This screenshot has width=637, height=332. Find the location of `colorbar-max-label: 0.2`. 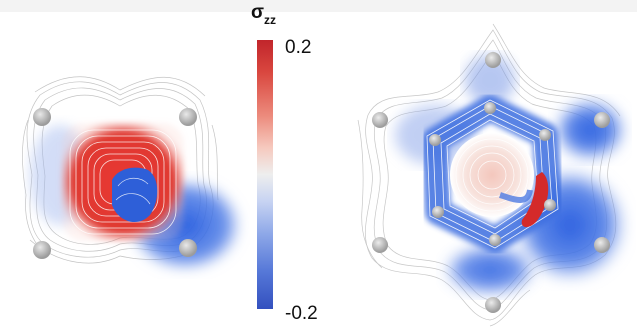

colorbar-max-label: 0.2 is located at coordinates (298, 47).